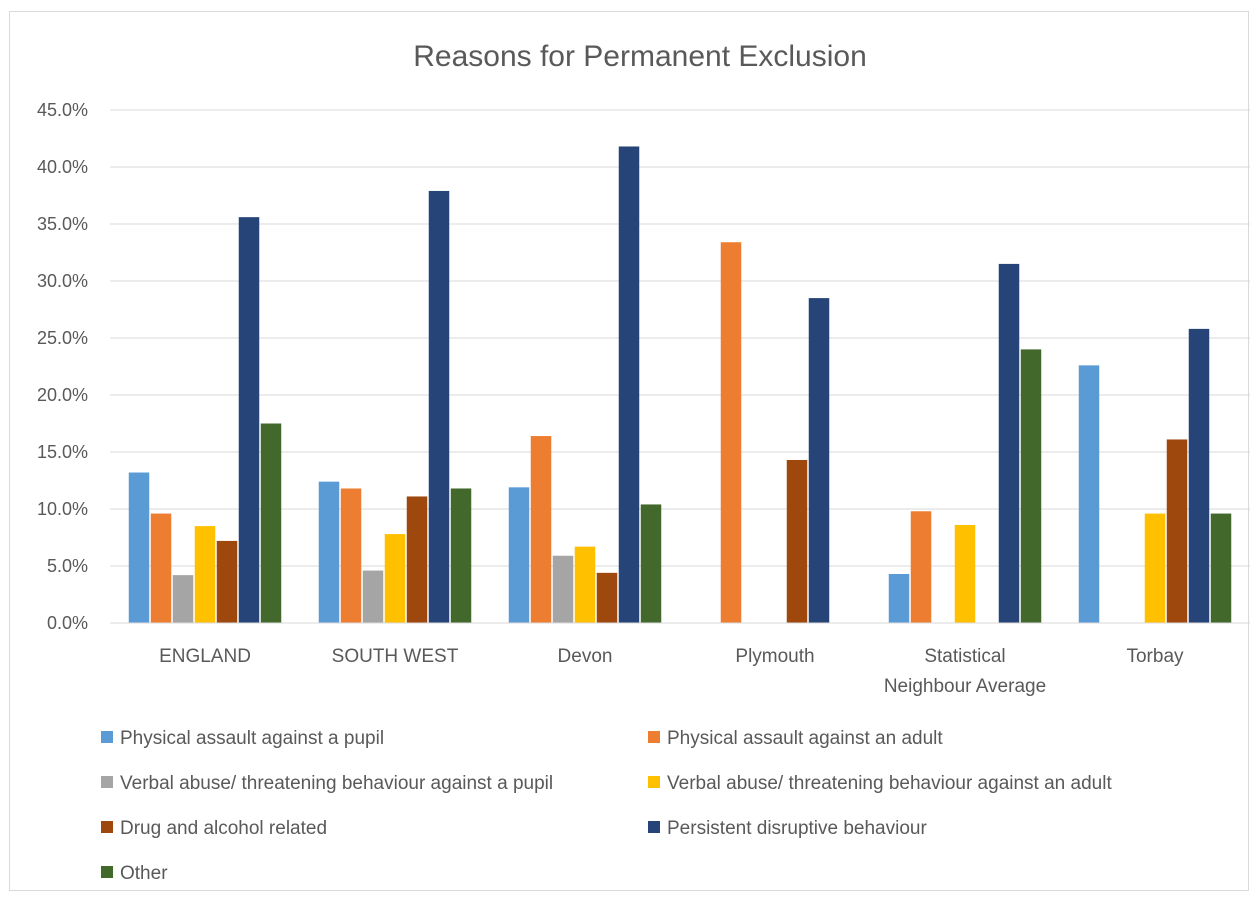 The height and width of the screenshot is (899, 1260). What do you see at coordinates (62, 110) in the screenshot?
I see `y-tick-label: 45.0%` at bounding box center [62, 110].